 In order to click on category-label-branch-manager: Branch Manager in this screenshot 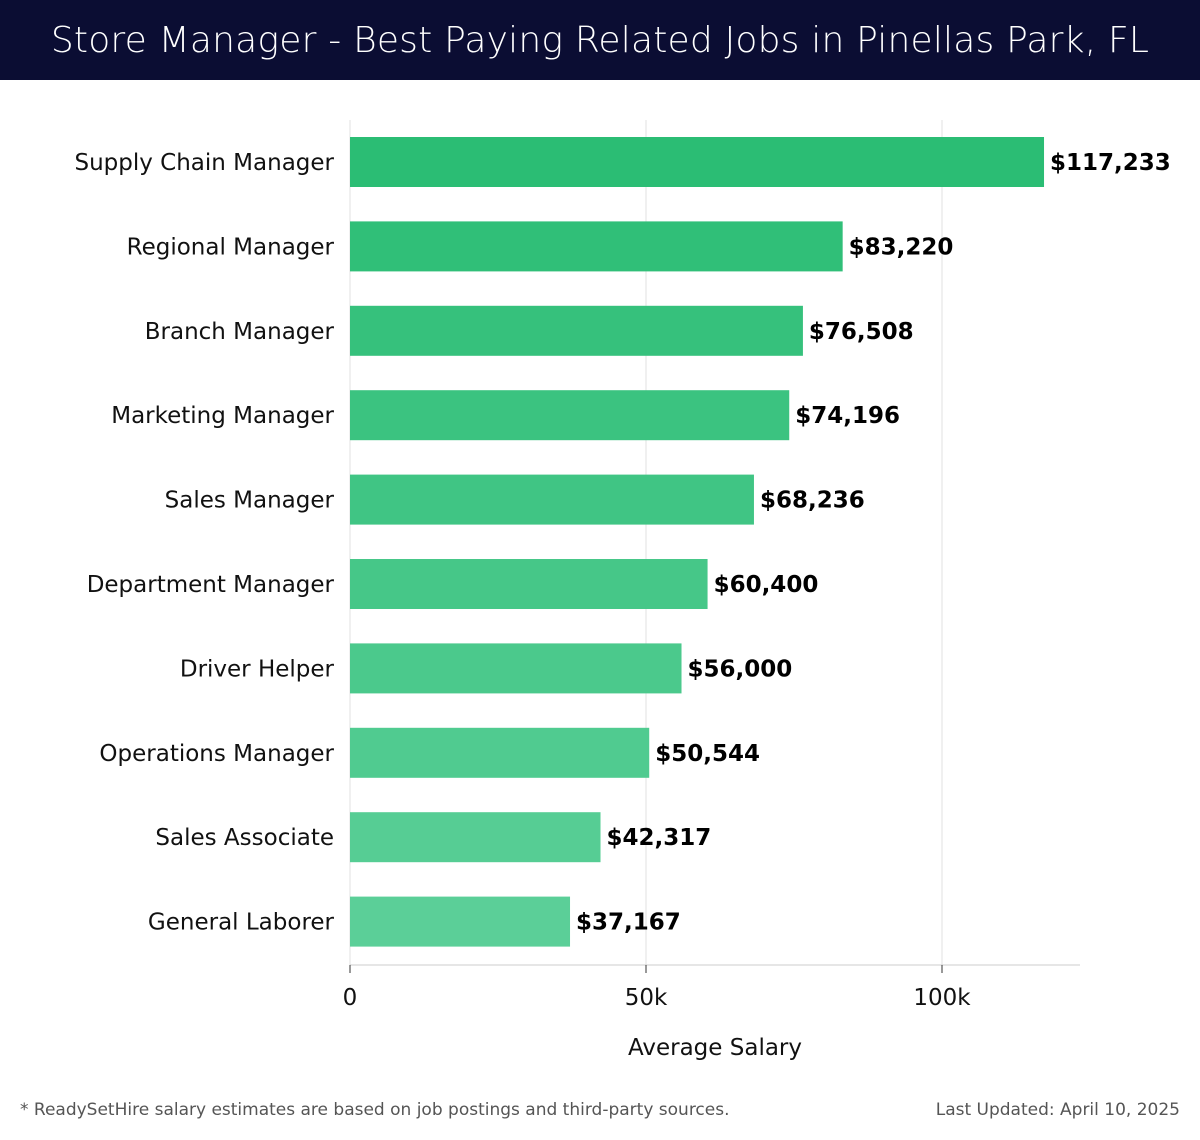, I will do `click(240, 332)`.